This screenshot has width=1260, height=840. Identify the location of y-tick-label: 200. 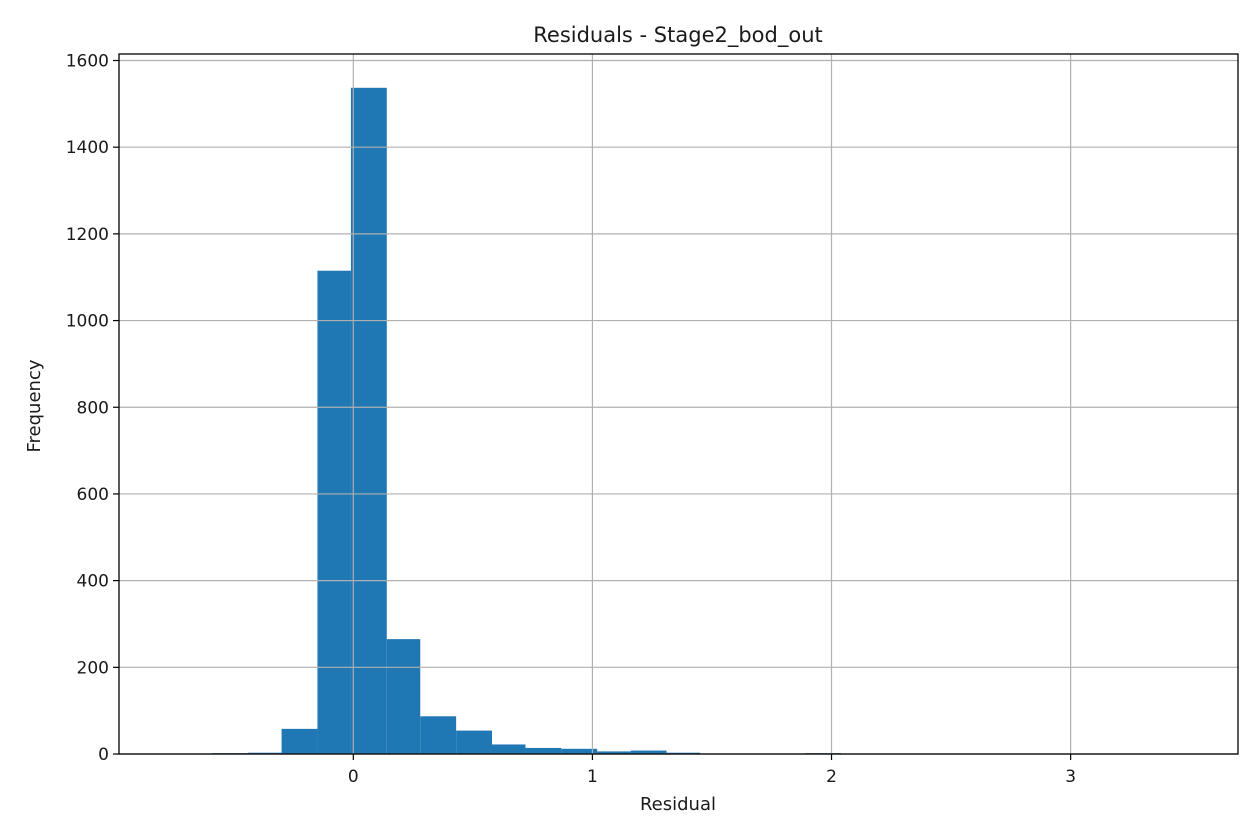
(93, 668).